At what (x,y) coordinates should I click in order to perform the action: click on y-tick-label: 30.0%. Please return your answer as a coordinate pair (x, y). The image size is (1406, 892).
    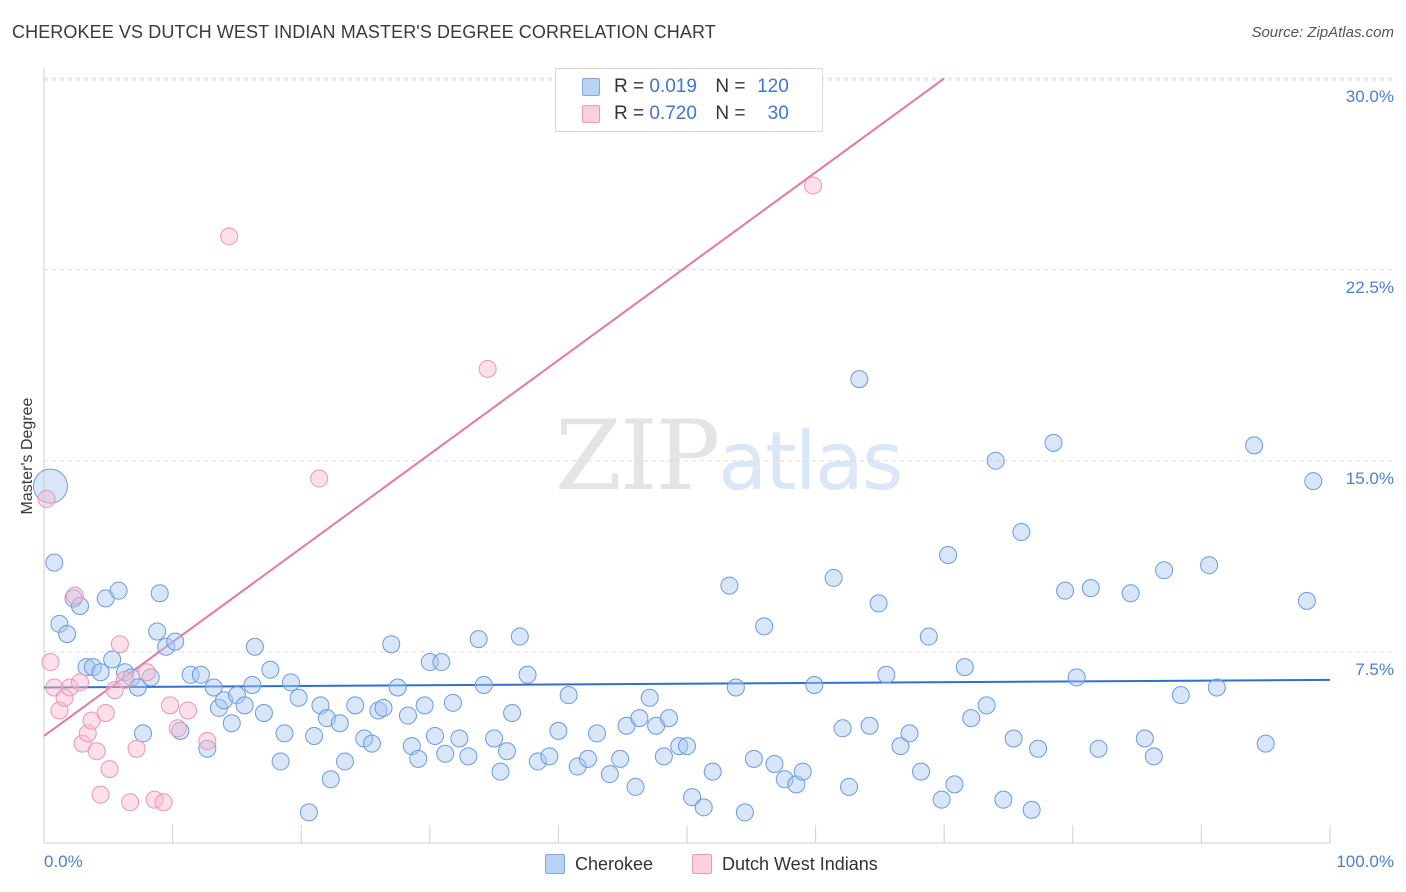
    Looking at the image, I should click on (1369, 96).